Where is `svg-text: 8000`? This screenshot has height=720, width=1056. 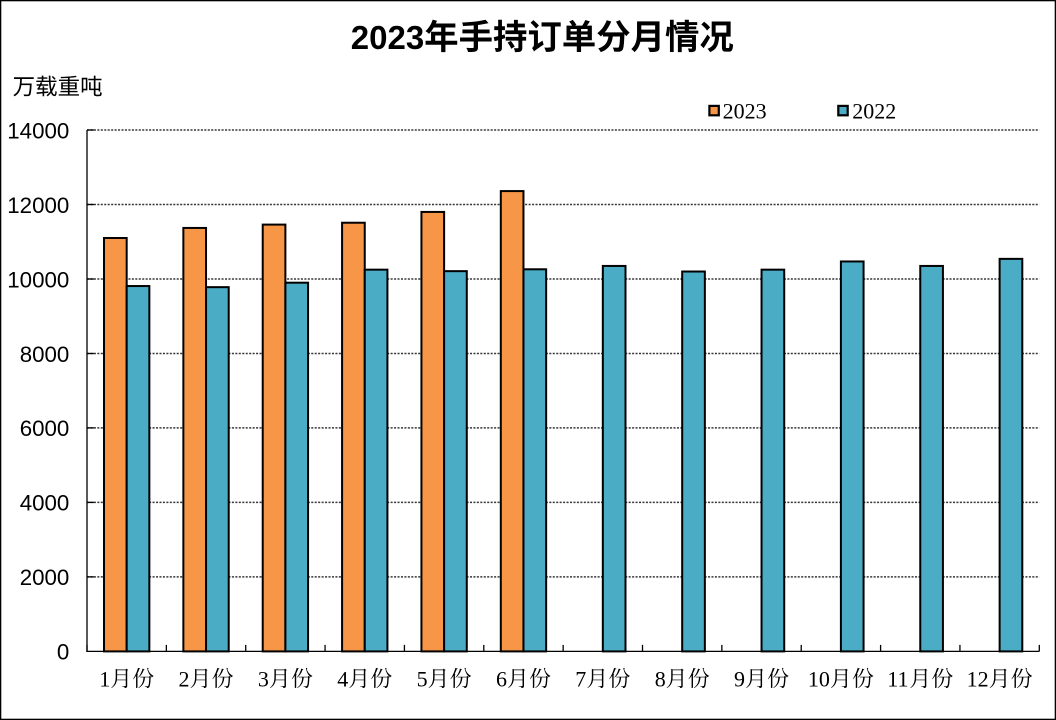 svg-text: 8000 is located at coordinates (45, 354).